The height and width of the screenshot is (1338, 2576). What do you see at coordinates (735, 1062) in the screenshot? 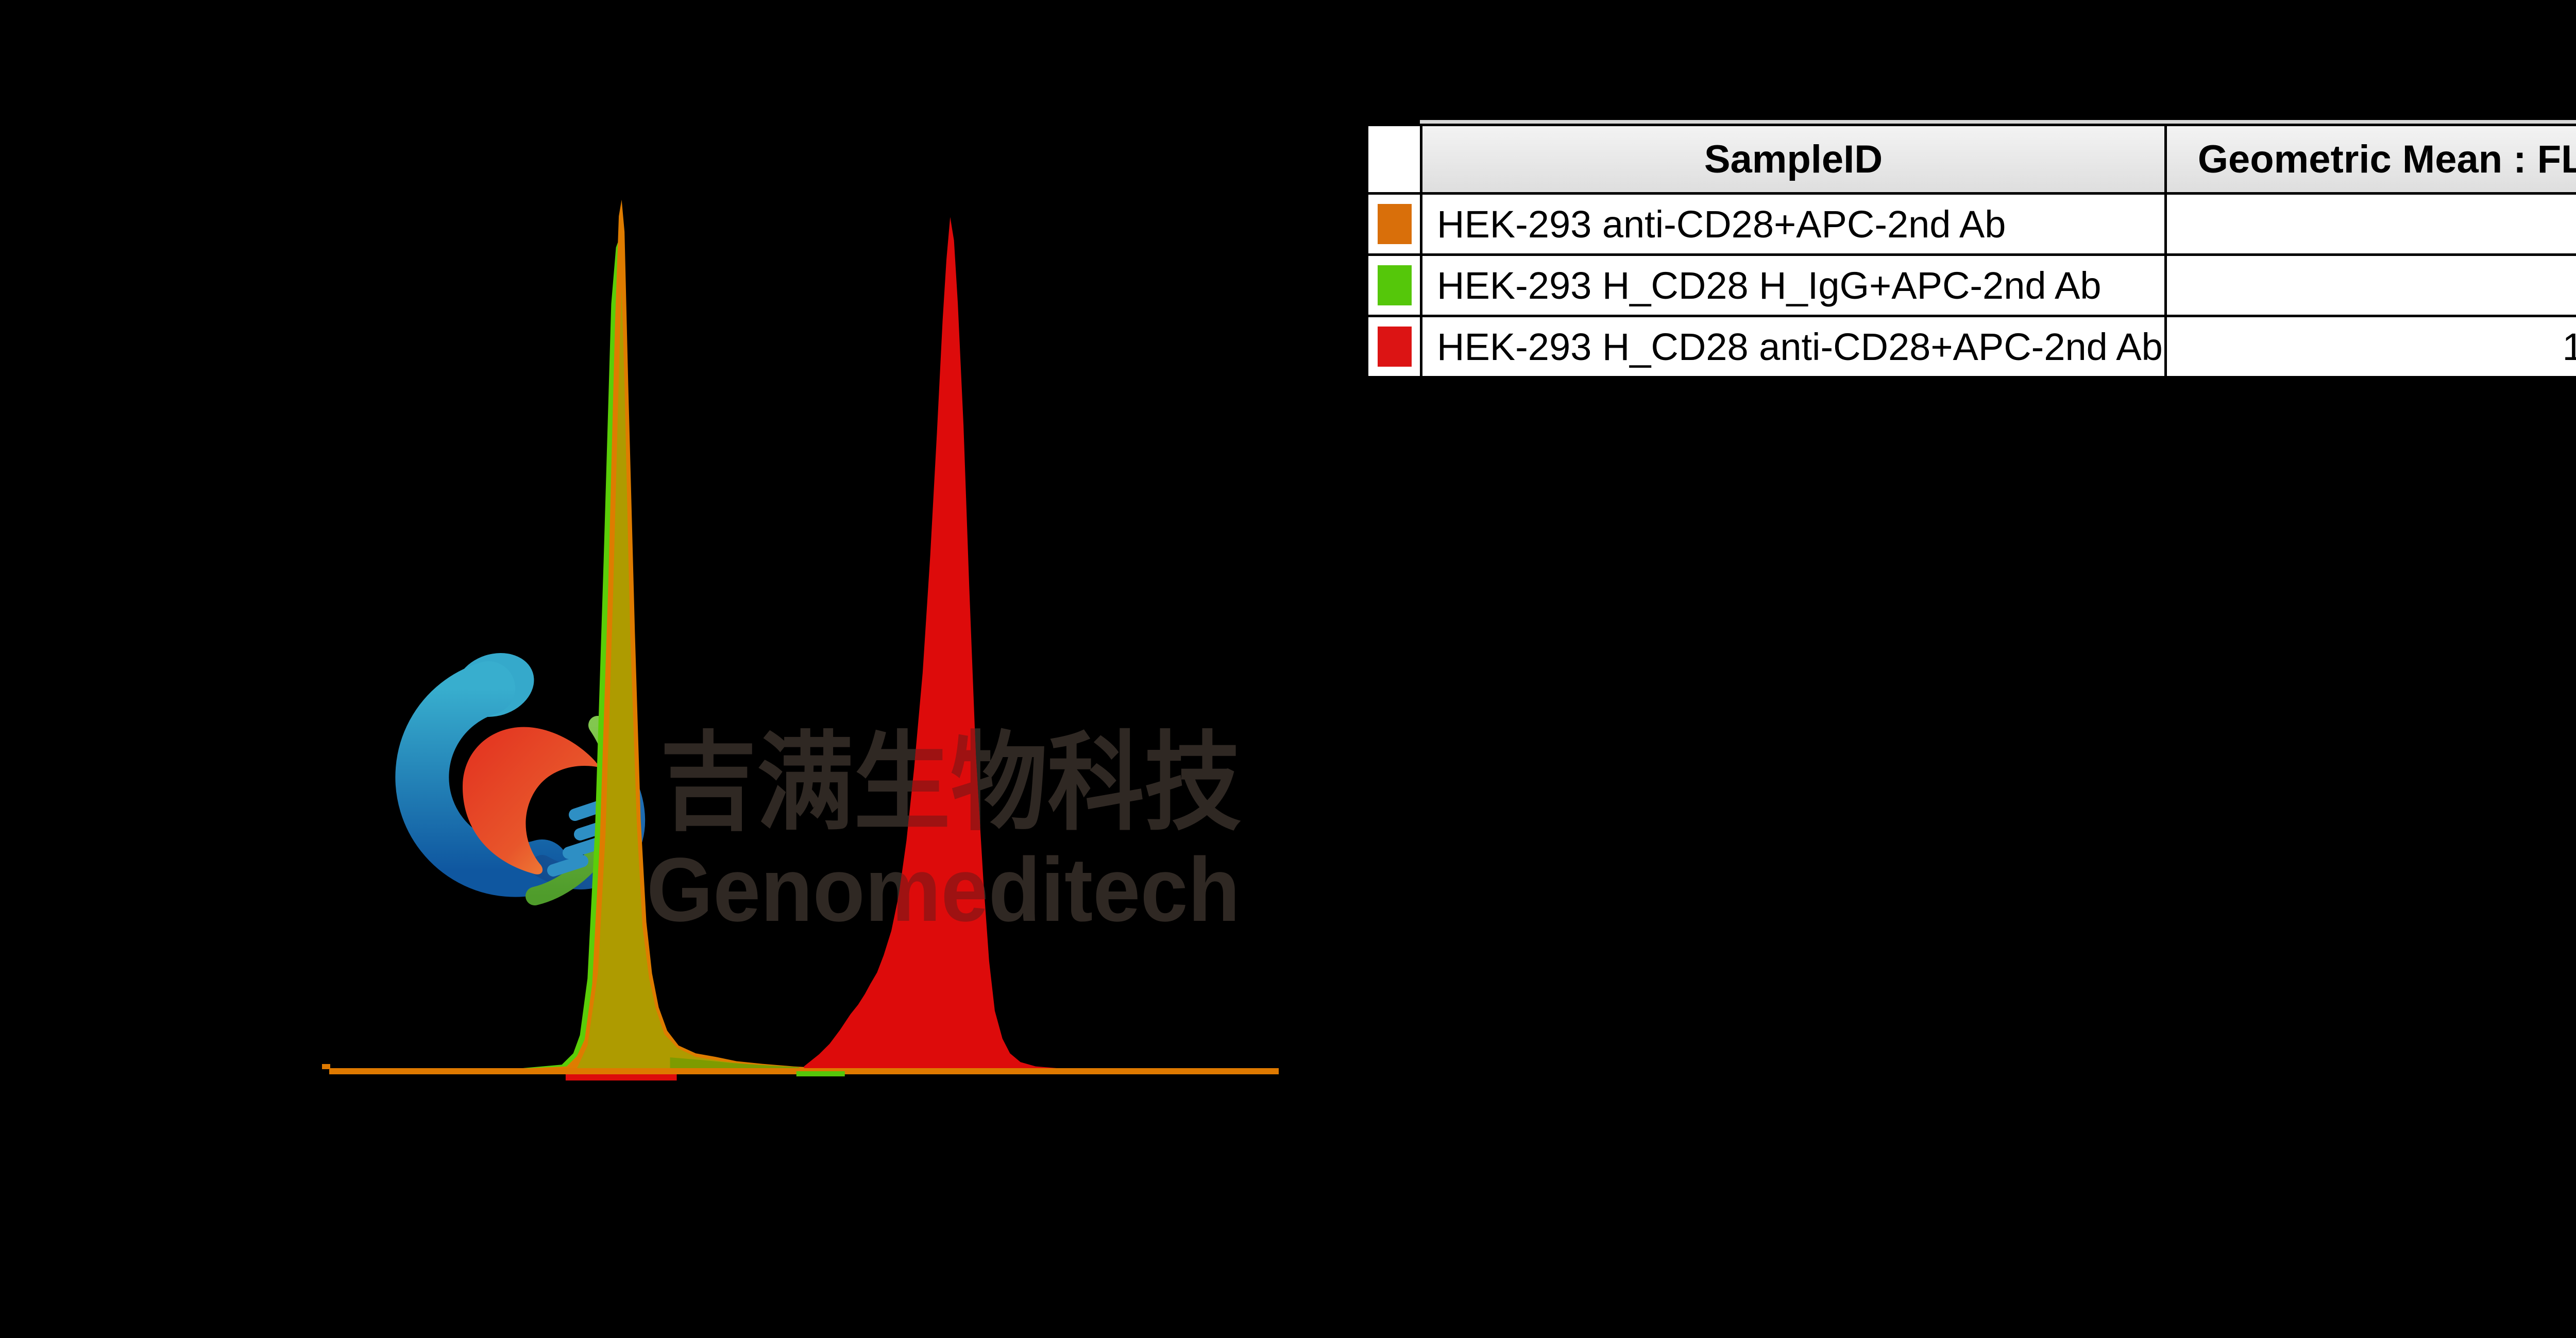
I see `histogram-green-tail-band` at bounding box center [735, 1062].